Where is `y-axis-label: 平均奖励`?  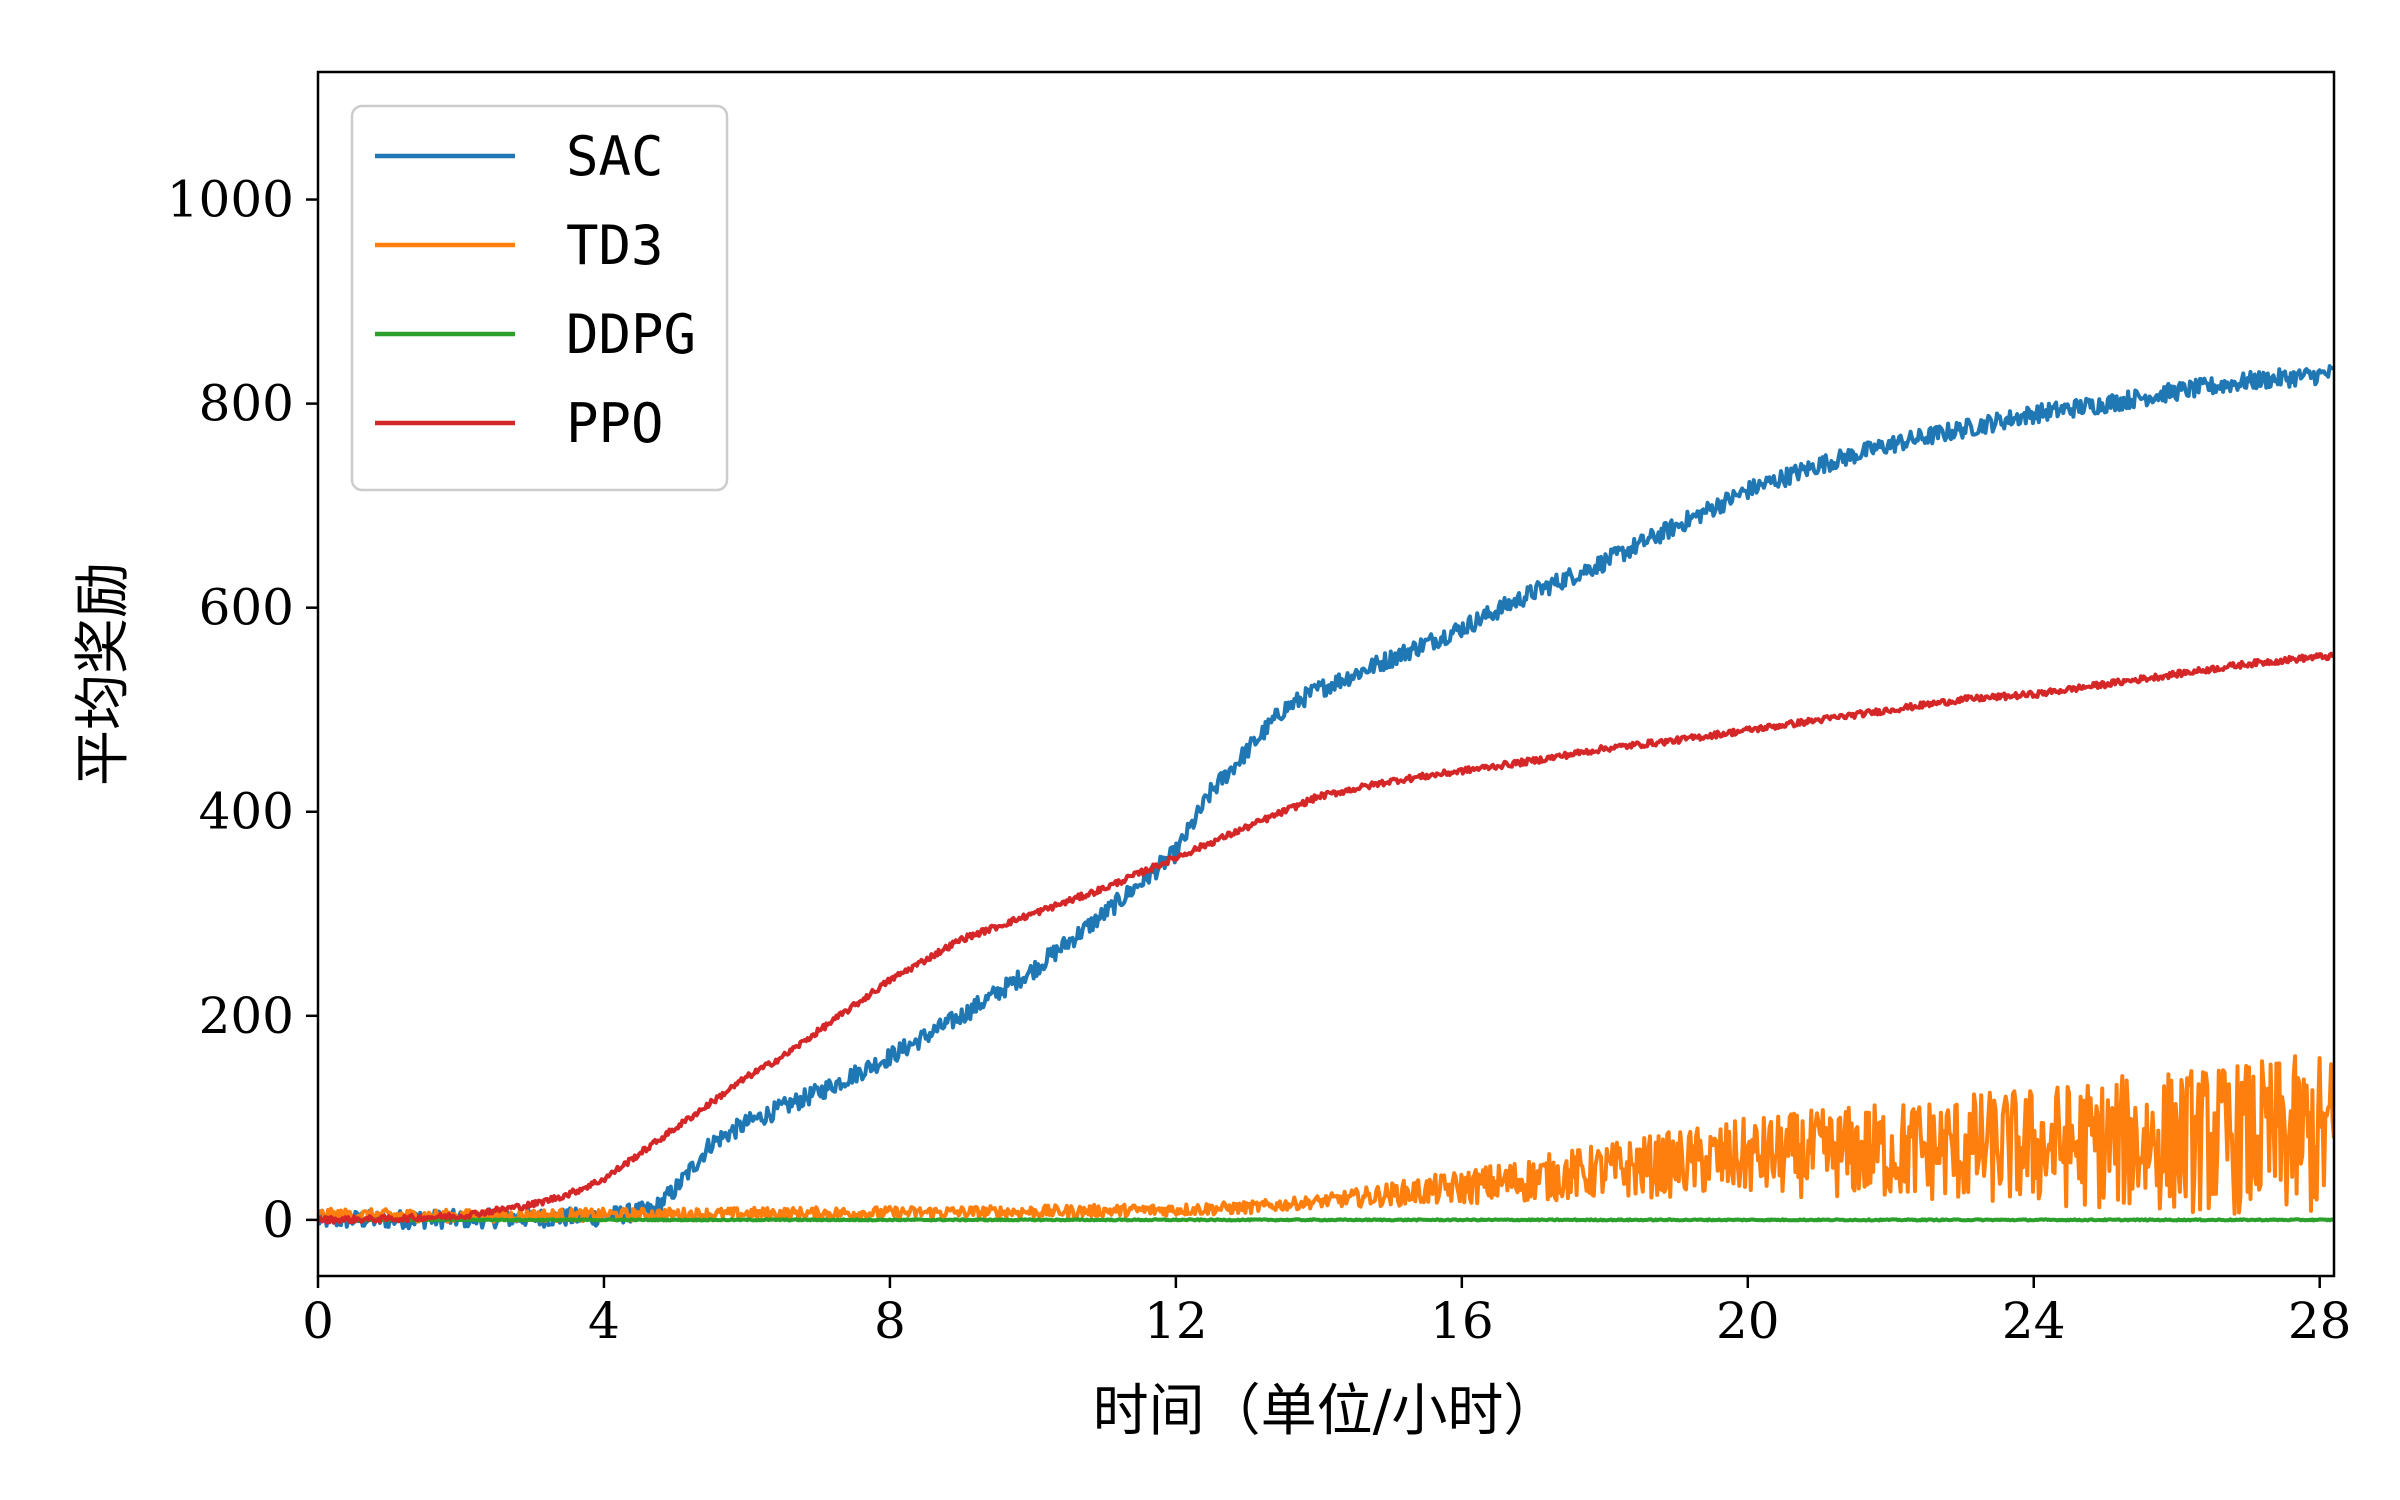
y-axis-label: 平均奖励 is located at coordinates (103, 674).